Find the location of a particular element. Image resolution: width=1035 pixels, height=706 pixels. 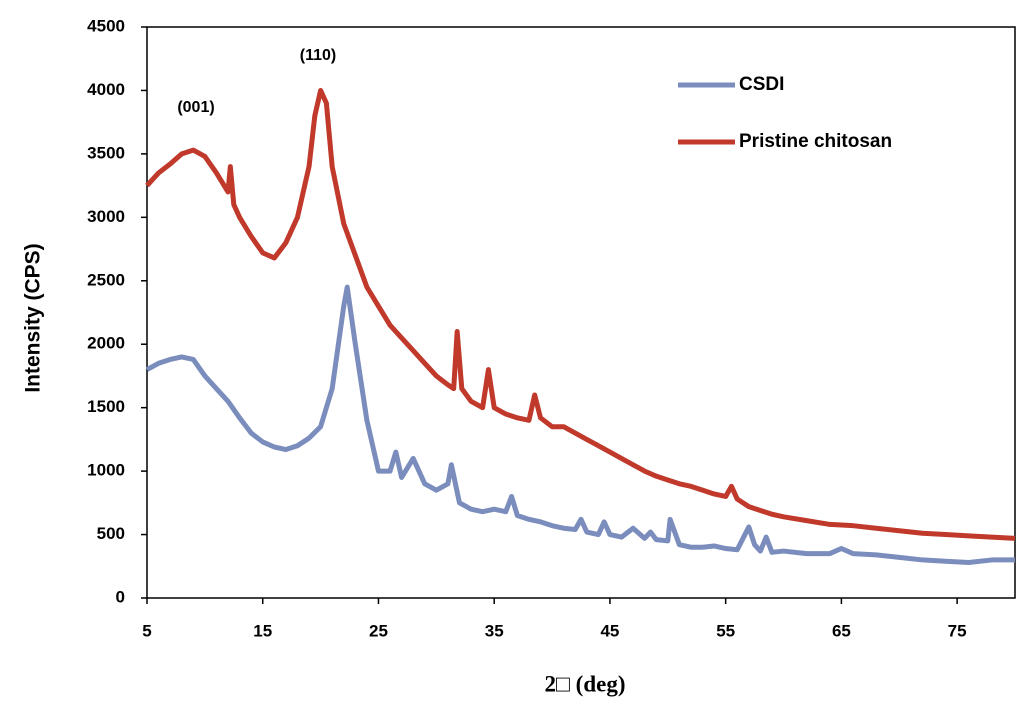

y-axis-title: Intensity (CPS) is located at coordinates (33, 317).